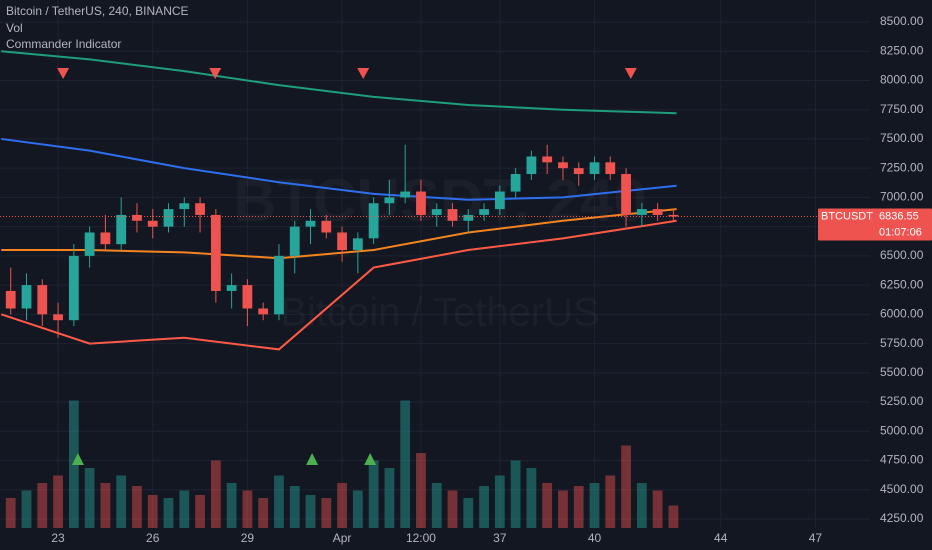 This screenshot has height=550, width=932. What do you see at coordinates (902, 167) in the screenshot?
I see `y-tick-label: 7250.00` at bounding box center [902, 167].